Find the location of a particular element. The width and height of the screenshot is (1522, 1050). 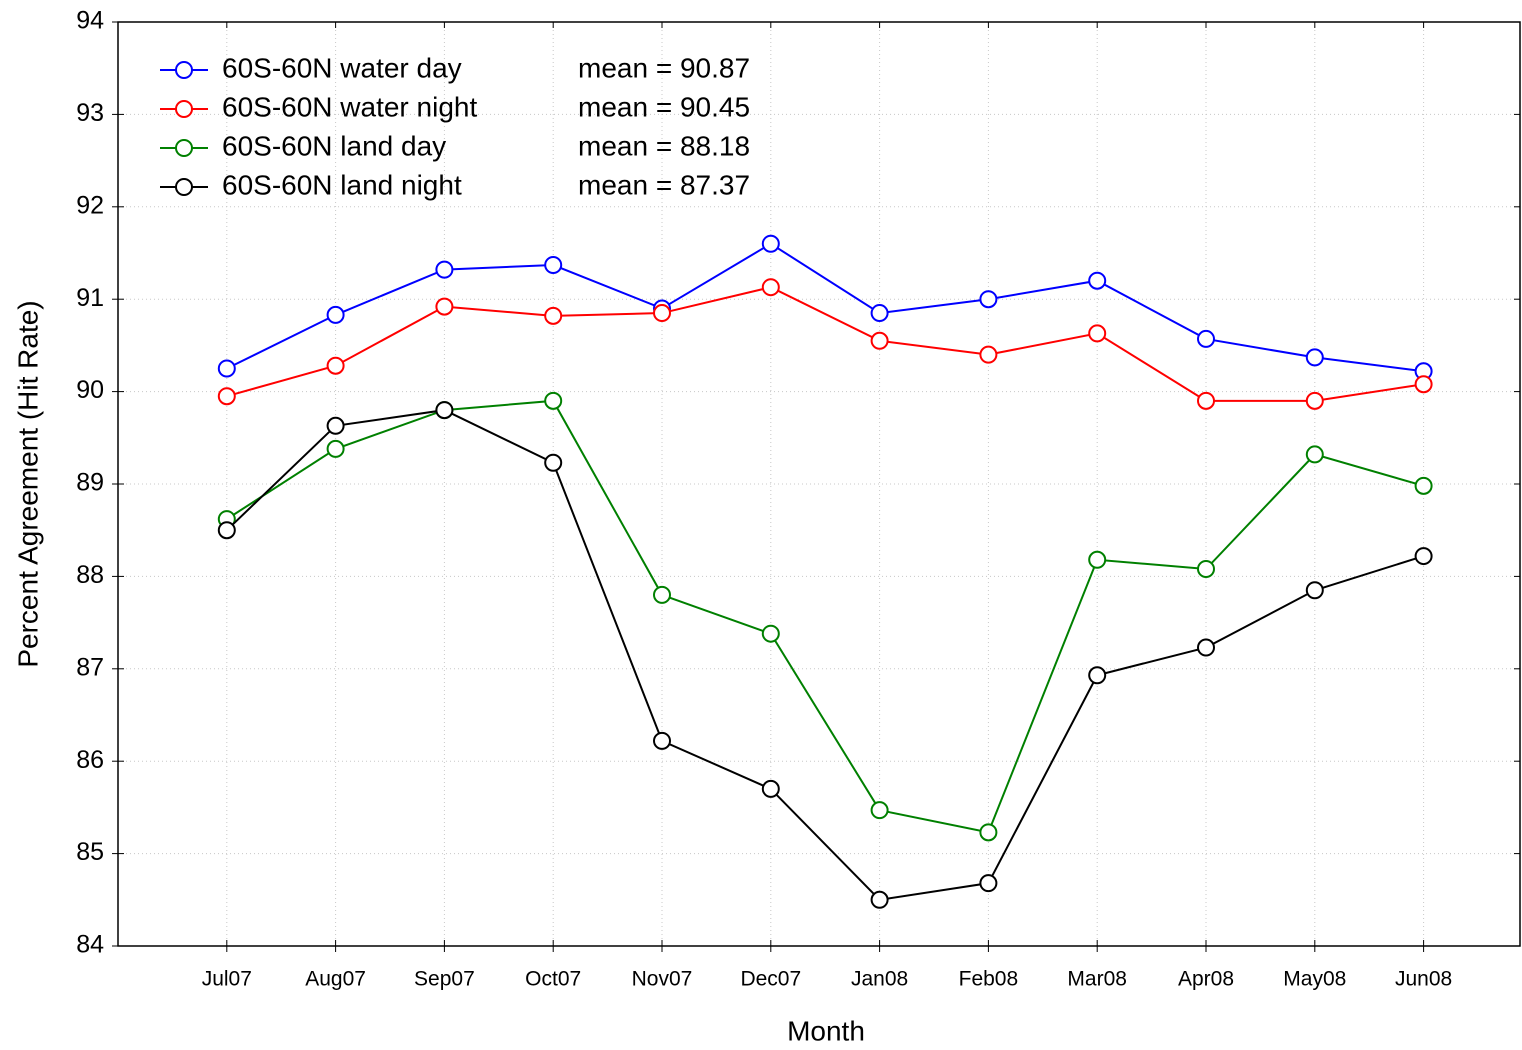

legend-label: 60S-60N water day is located at coordinates (342, 67).